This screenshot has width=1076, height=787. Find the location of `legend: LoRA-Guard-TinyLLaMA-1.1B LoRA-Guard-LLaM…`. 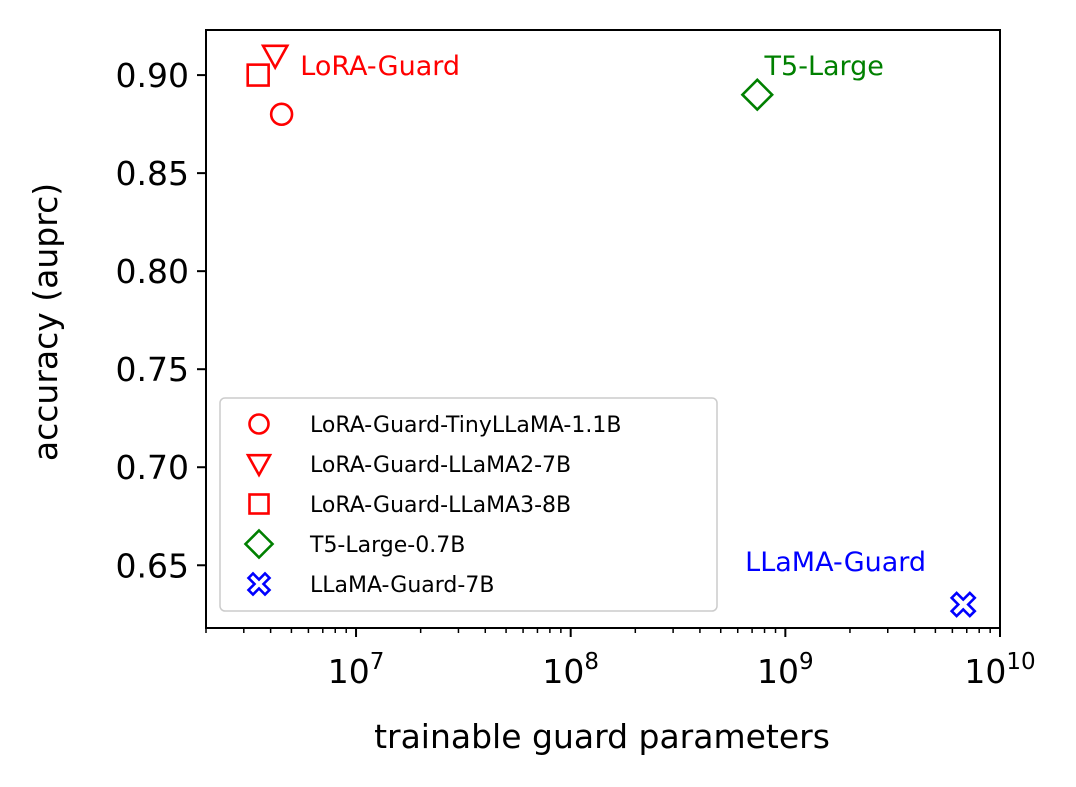

legend: LoRA-Guard-TinyLLaMA-1.1B LoRA-Guard-LLaM… is located at coordinates (468, 504).